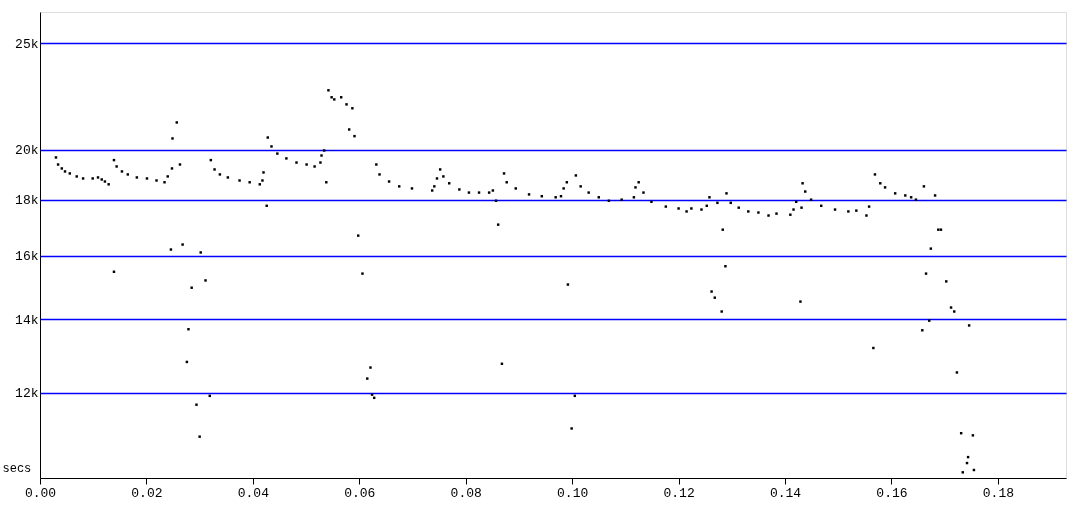  Describe the element at coordinates (679, 493) in the screenshot. I see `x-tick-label: 0.12` at that location.